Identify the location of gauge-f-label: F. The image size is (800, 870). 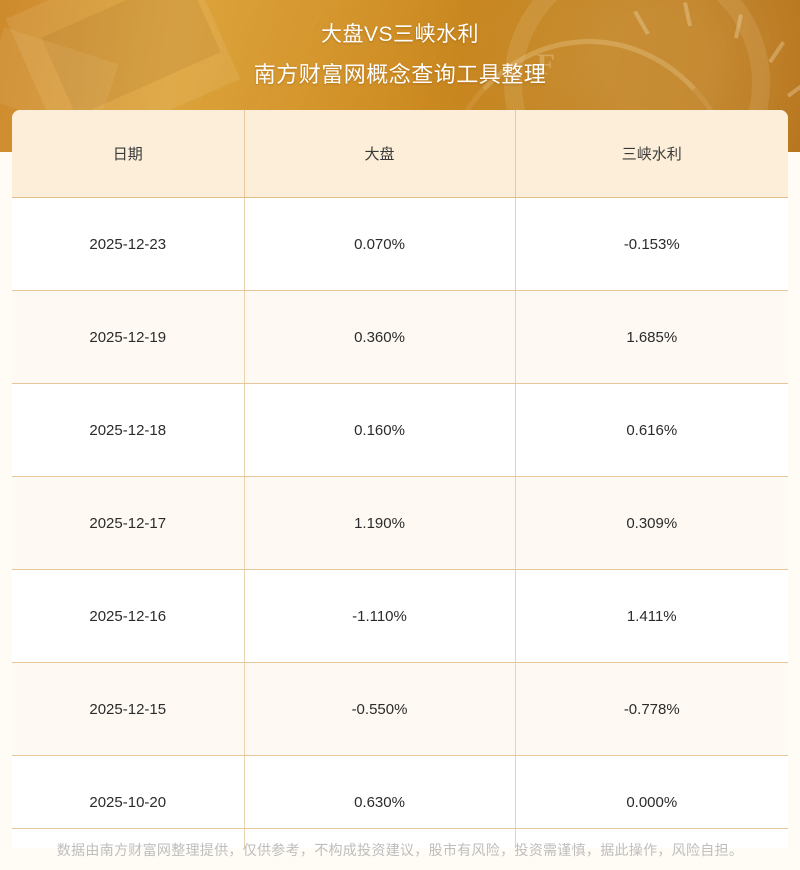
(545, 64).